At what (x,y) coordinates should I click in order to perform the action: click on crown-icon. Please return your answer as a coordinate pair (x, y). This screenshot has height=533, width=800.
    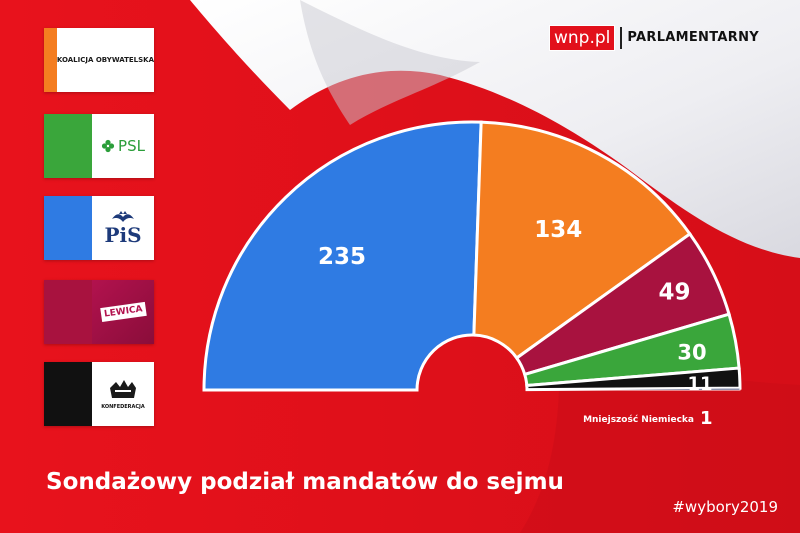
    Looking at the image, I should click on (122, 389).